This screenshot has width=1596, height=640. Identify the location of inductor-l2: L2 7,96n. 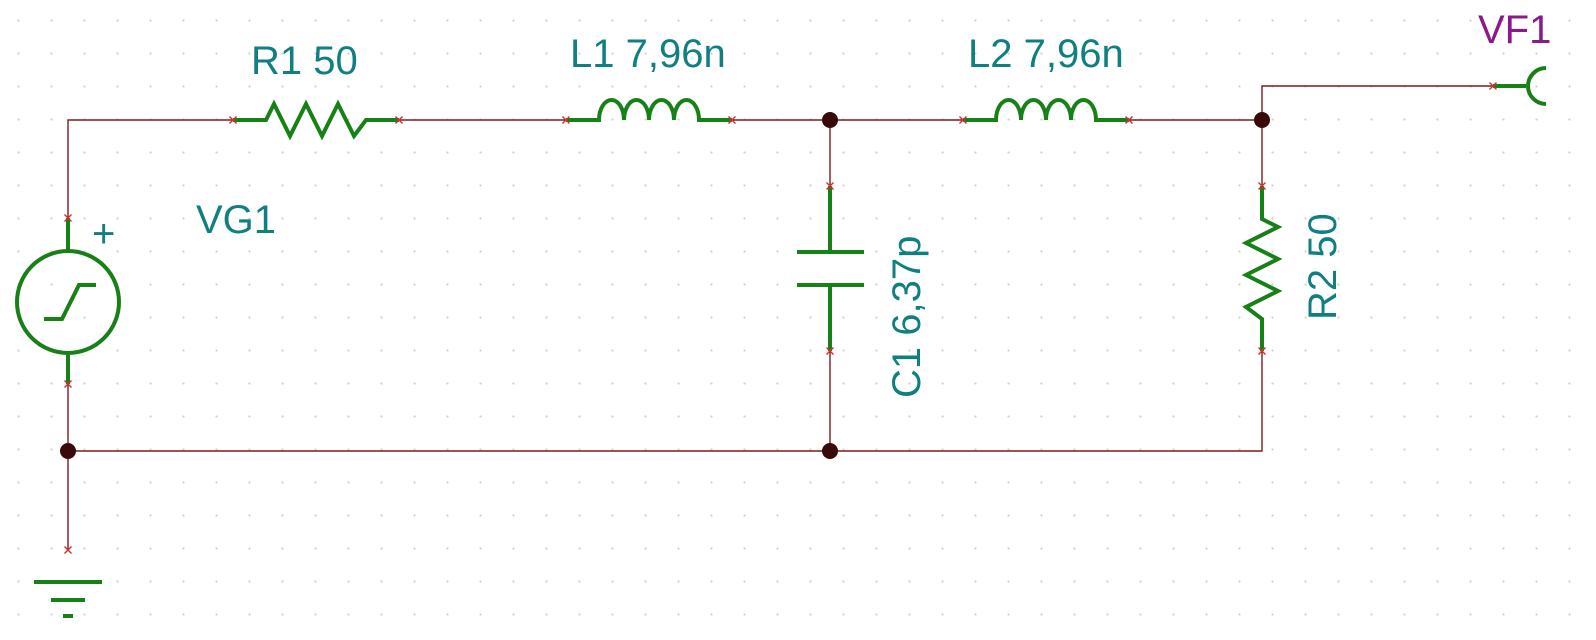
(1046, 77).